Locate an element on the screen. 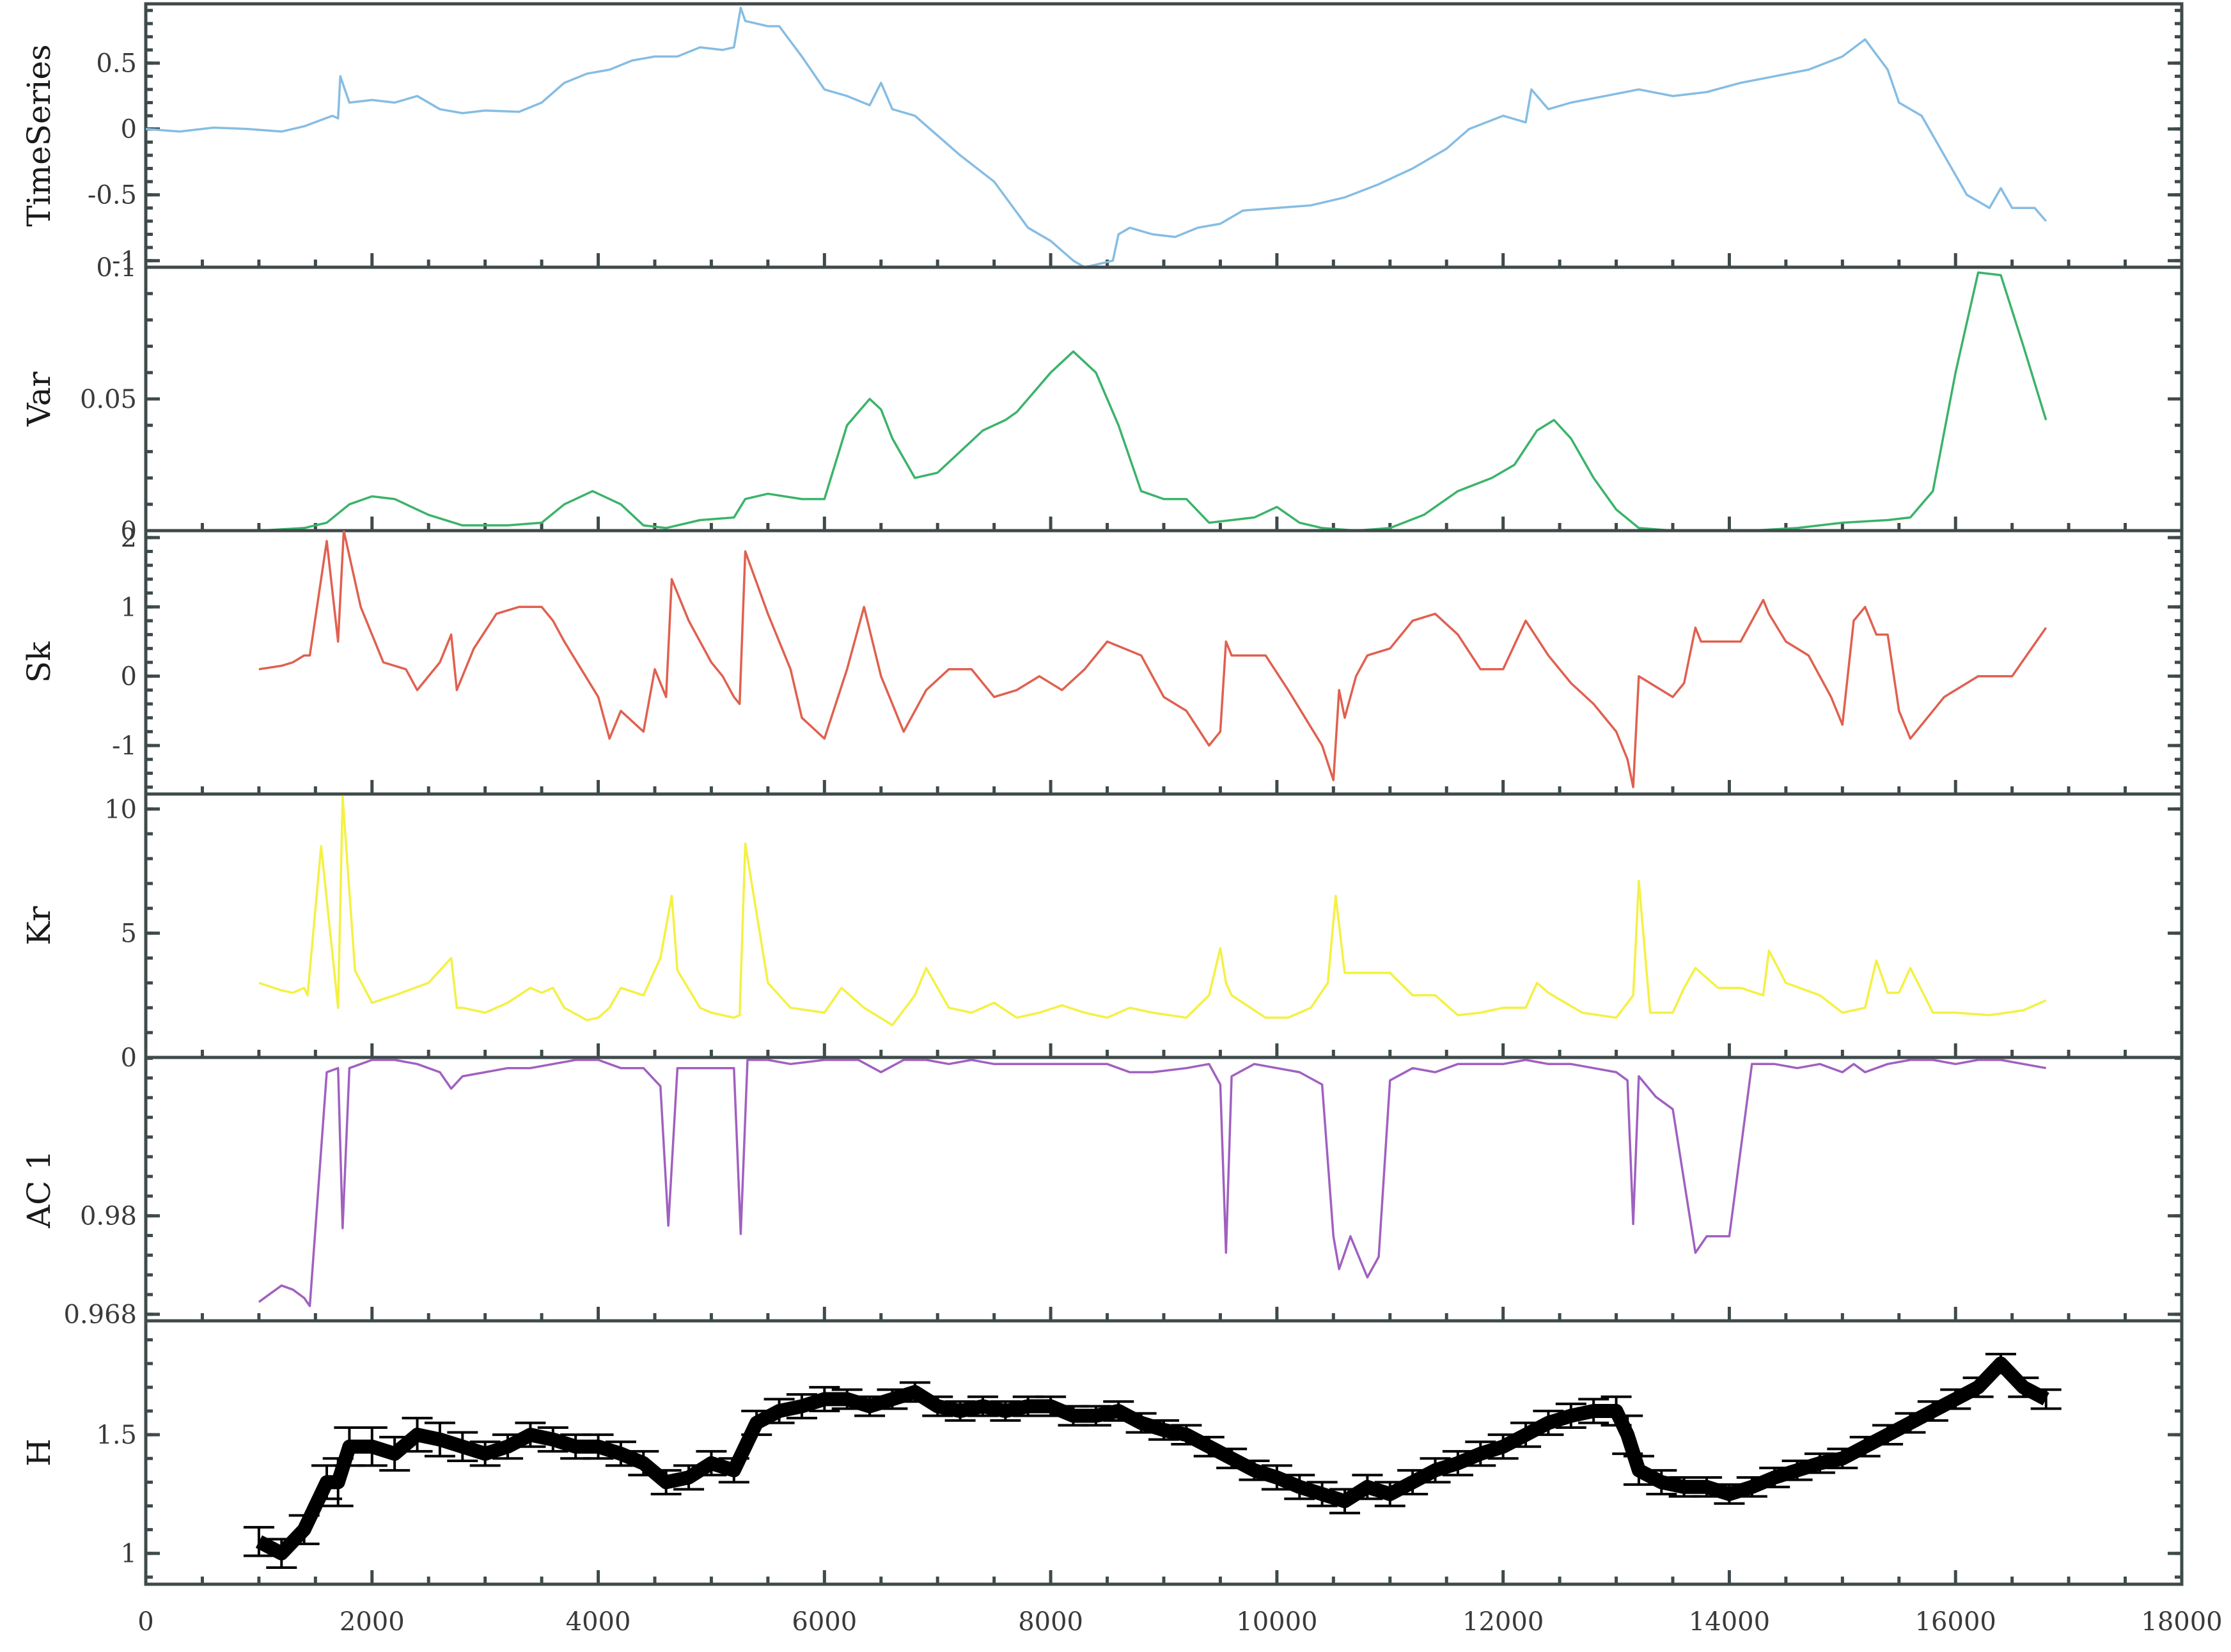 Image resolution: width=2231 pixels, height=1652 pixels. y-axis-label: TimeSeries is located at coordinates (39, 135).